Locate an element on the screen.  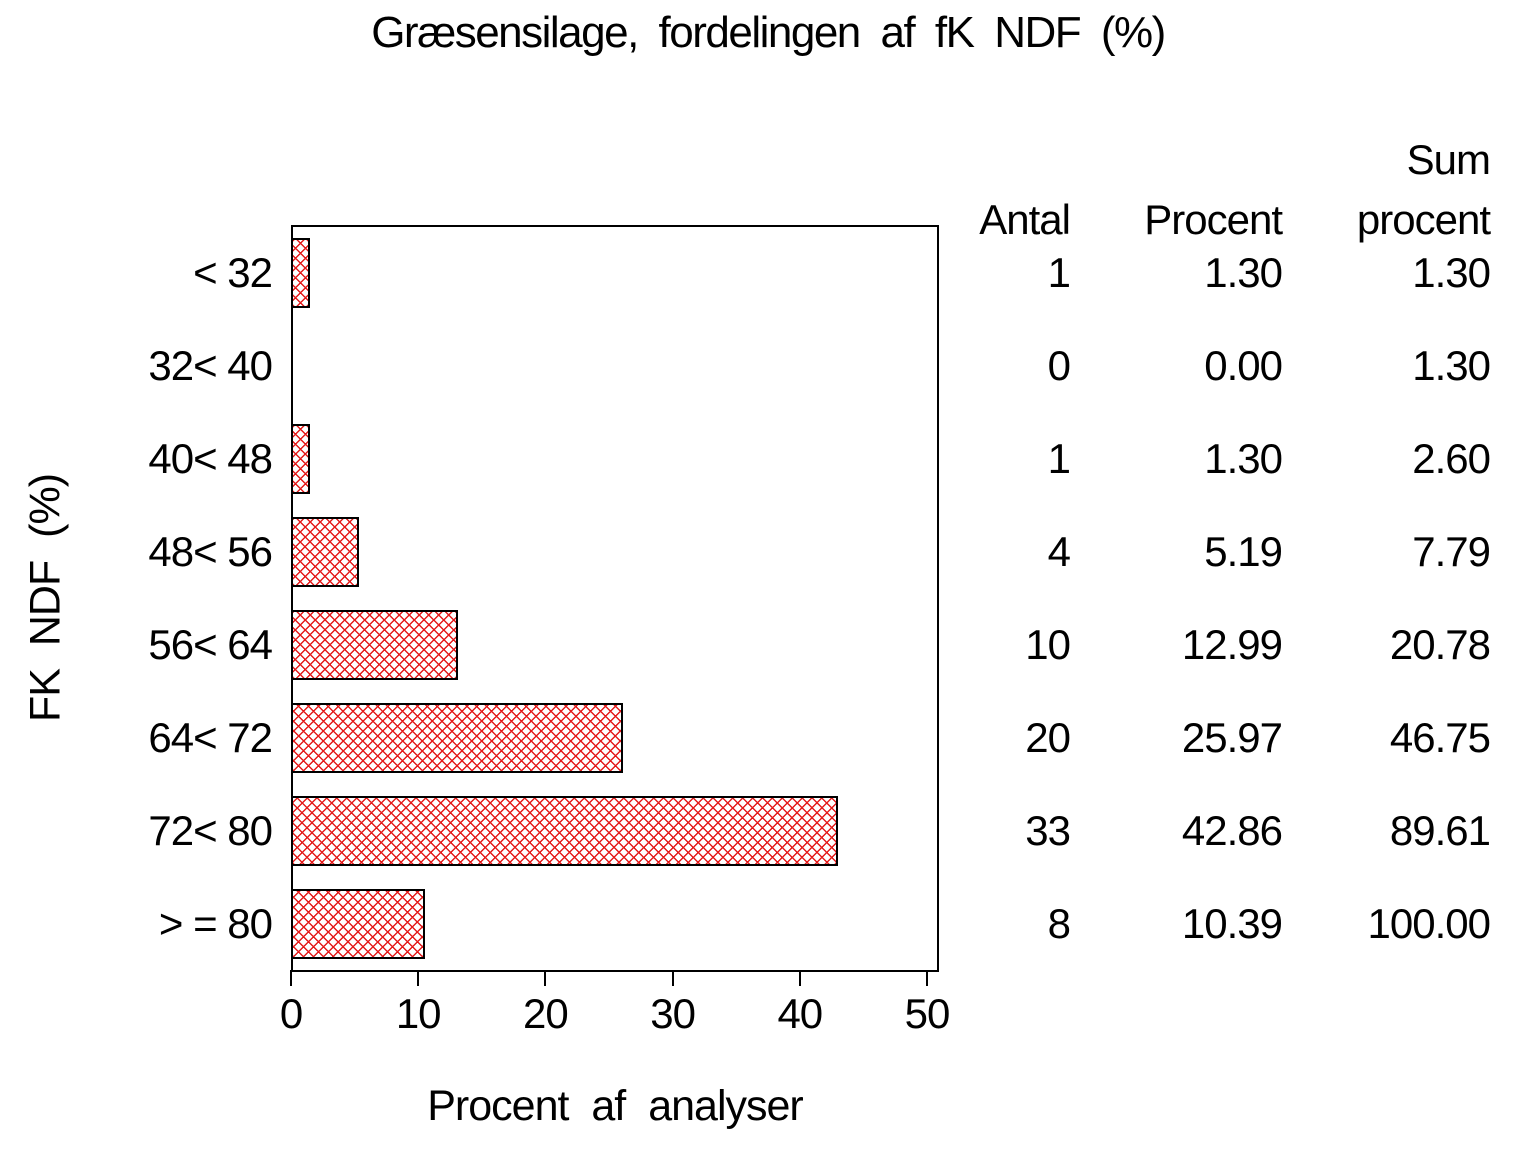
y-category-label-3: 48< 56 is located at coordinates (210, 552).